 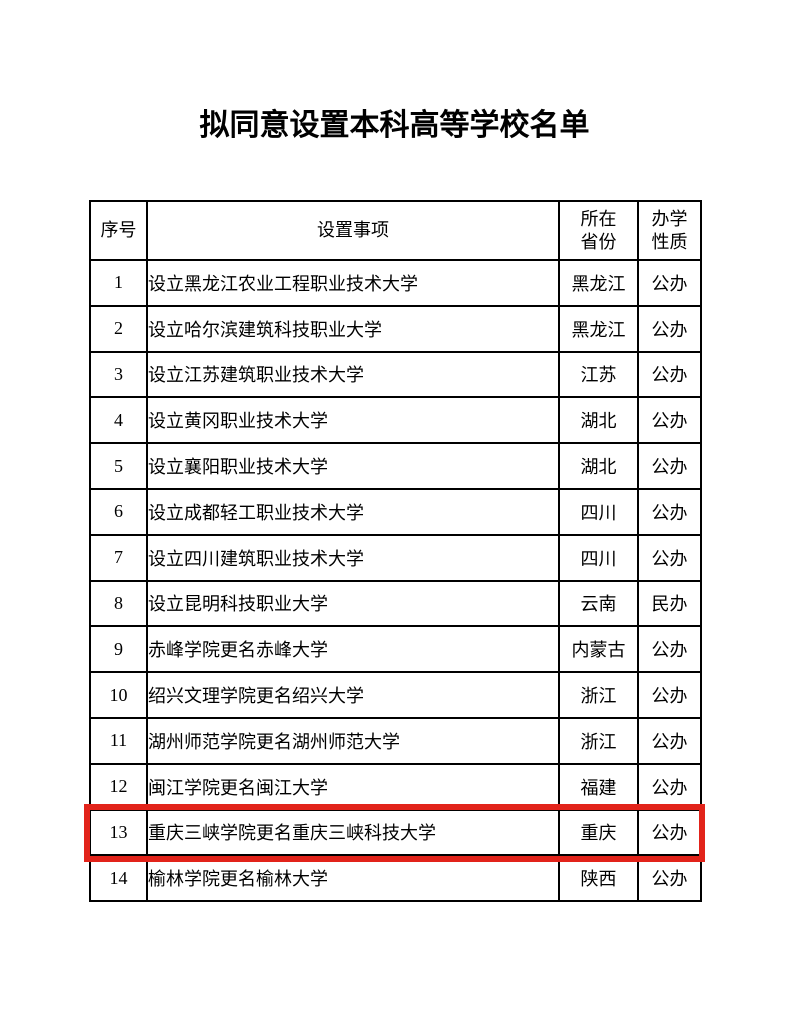 I want to click on cell-serial: 13, so click(x=118, y=832).